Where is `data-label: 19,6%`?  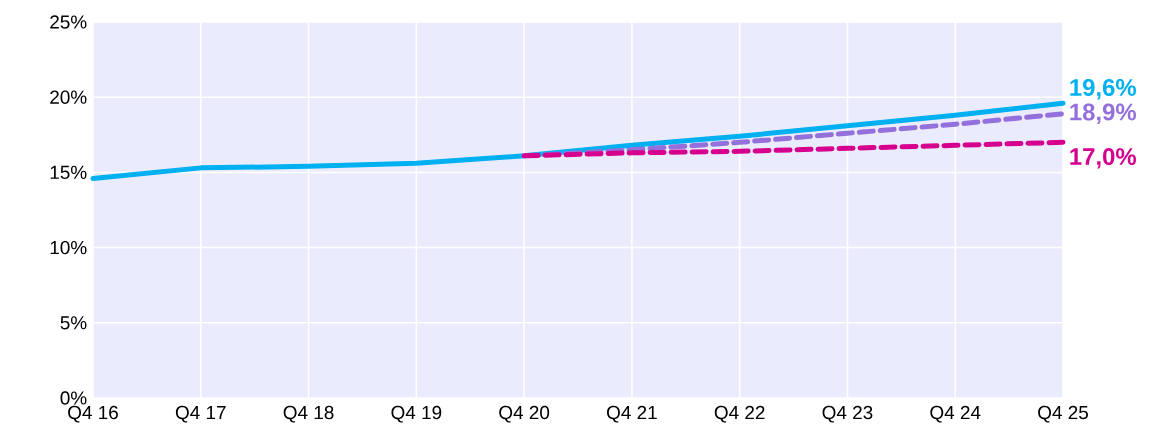 data-label: 19,6% is located at coordinates (1103, 89).